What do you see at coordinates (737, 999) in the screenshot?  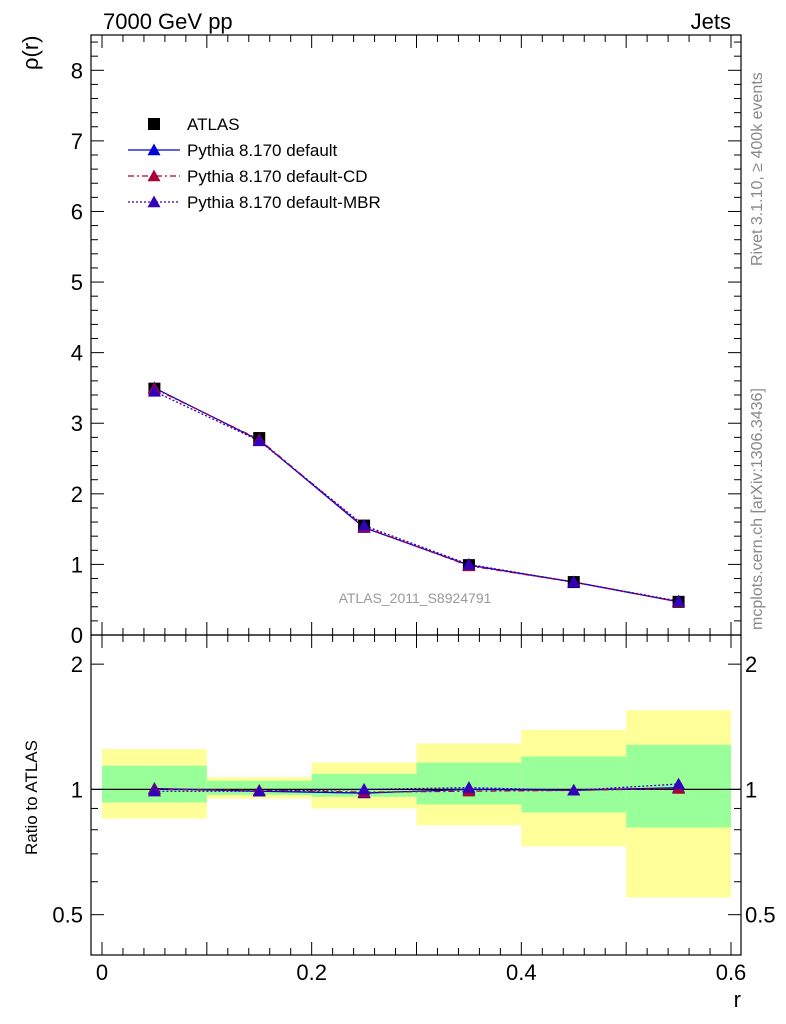 I see `x-axis-title: r` at bounding box center [737, 999].